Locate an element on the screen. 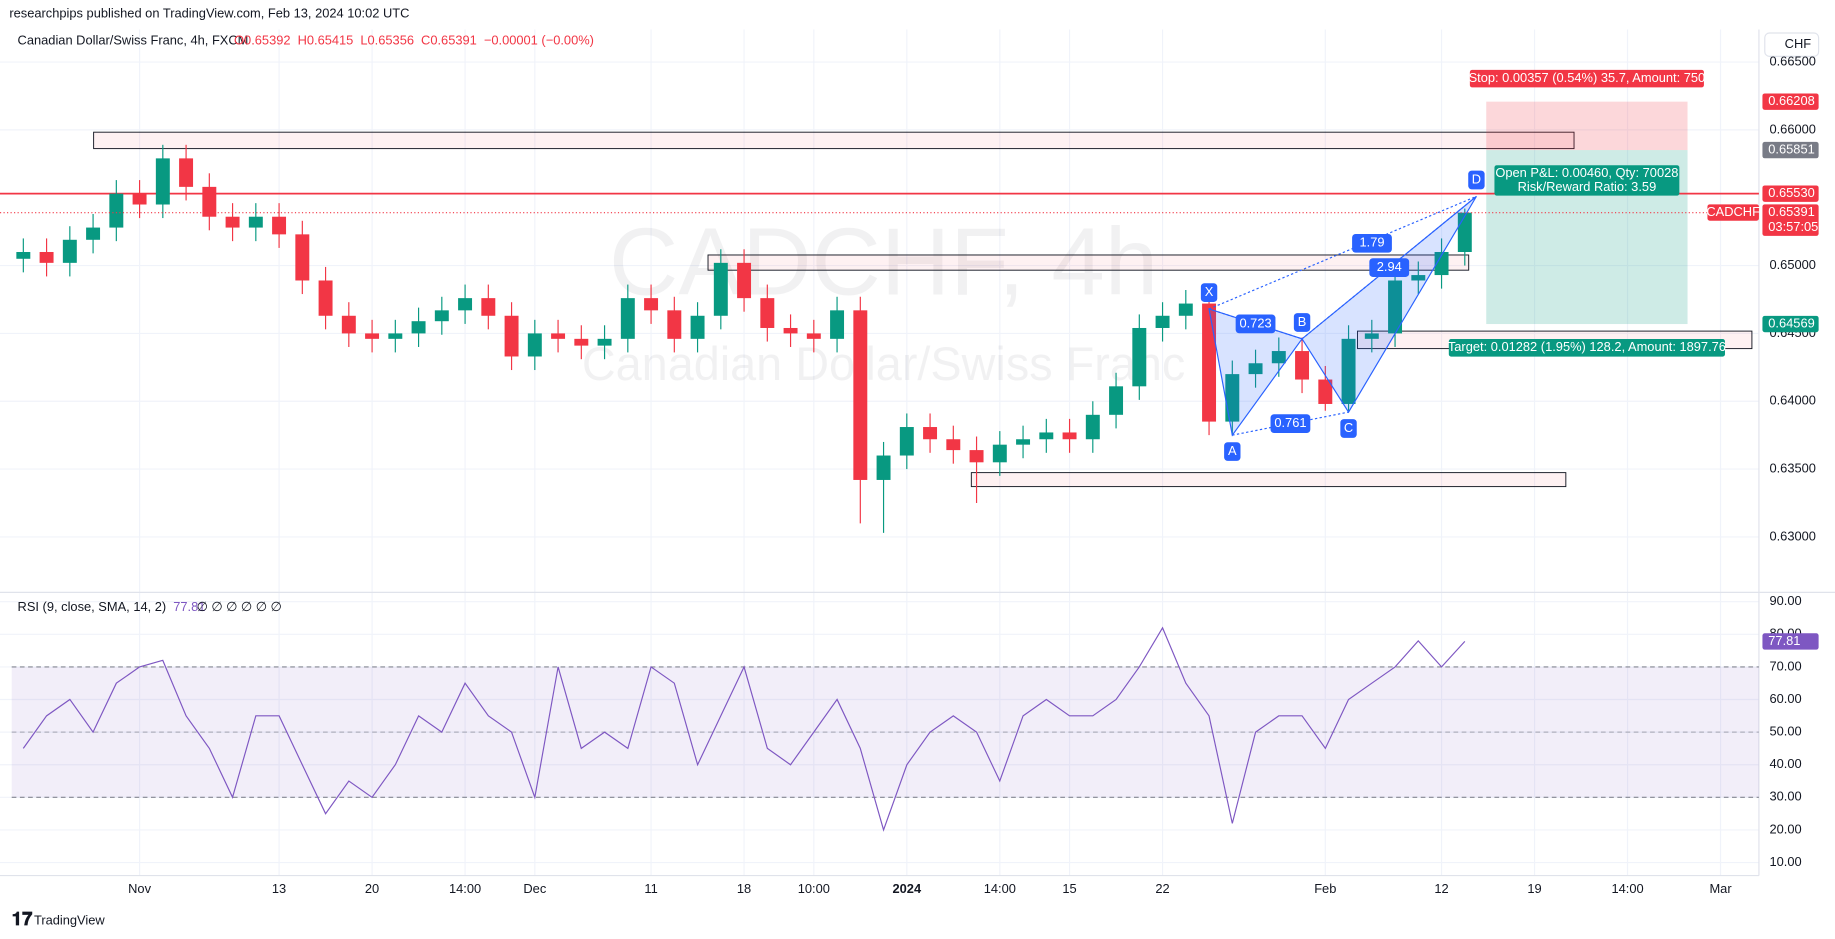 The width and height of the screenshot is (1835, 939). target-label-box is located at coordinates (1586, 348).